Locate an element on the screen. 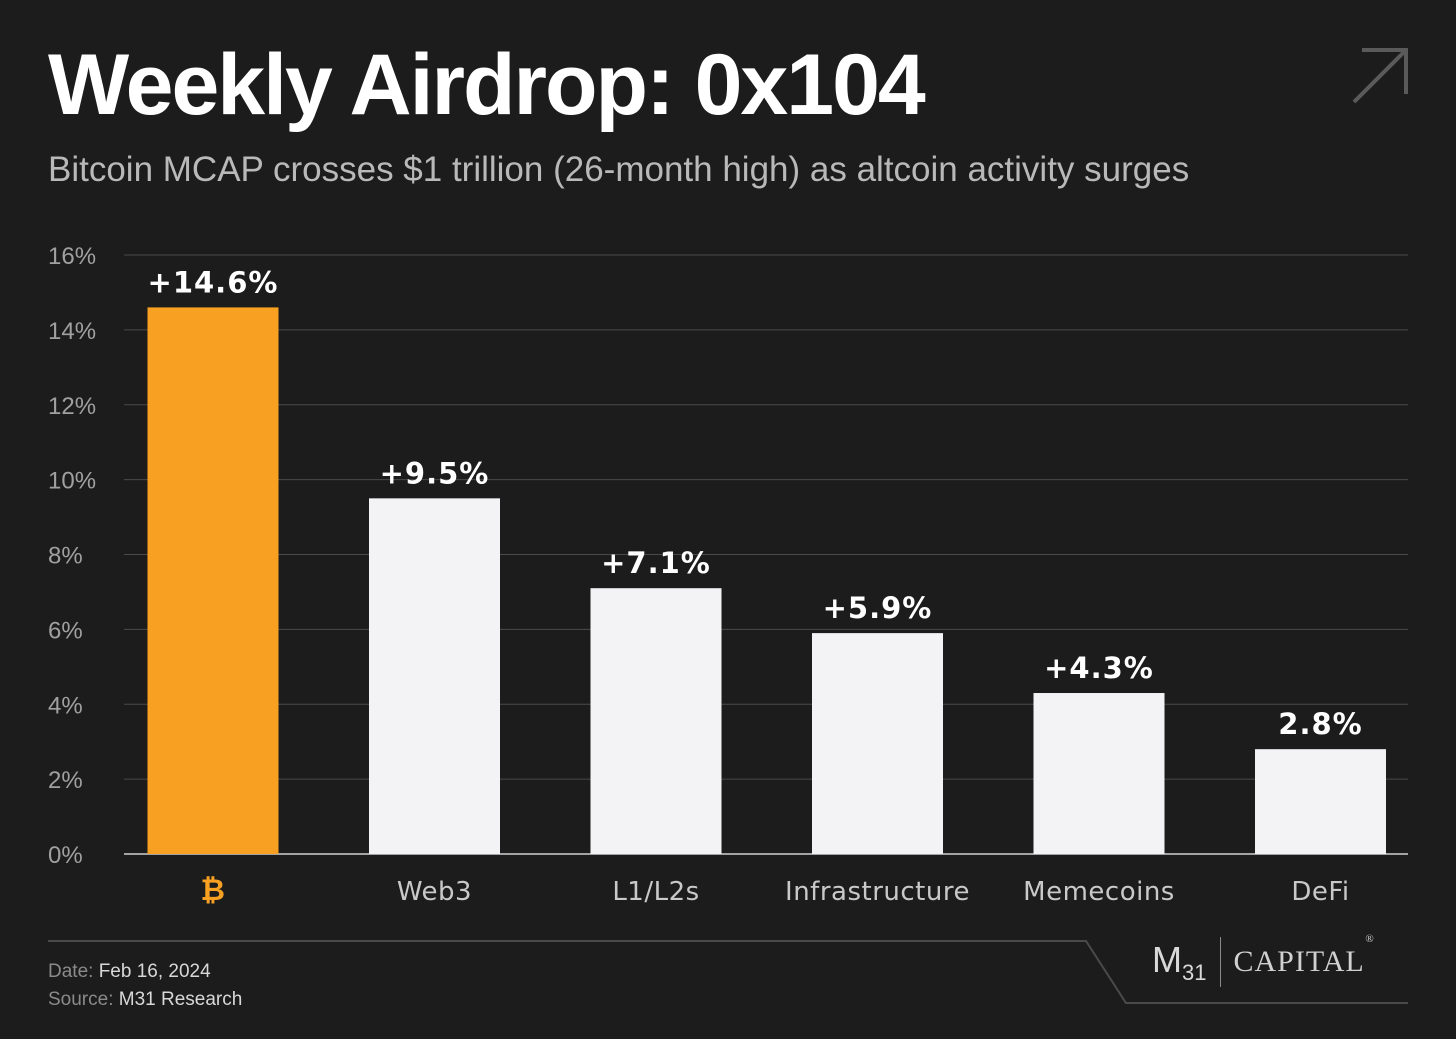 The height and width of the screenshot is (1039, 1456). data-label: +7.1% is located at coordinates (656, 563).